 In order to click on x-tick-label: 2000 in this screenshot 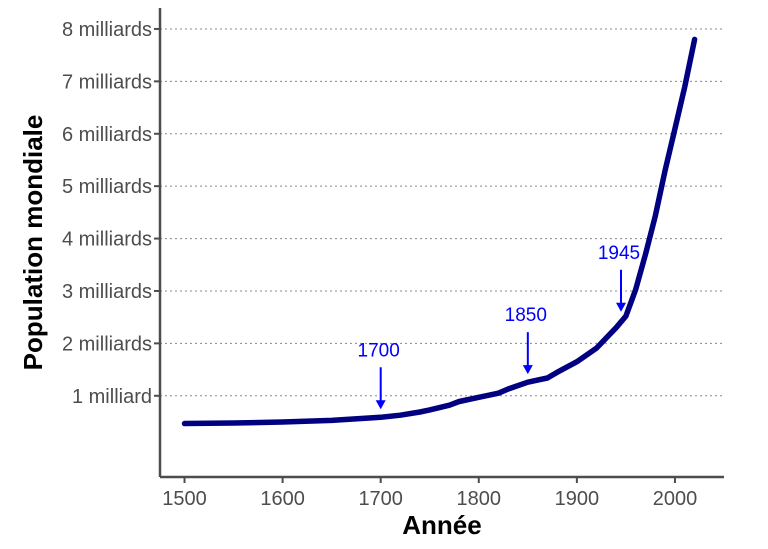, I will do `click(675, 499)`.